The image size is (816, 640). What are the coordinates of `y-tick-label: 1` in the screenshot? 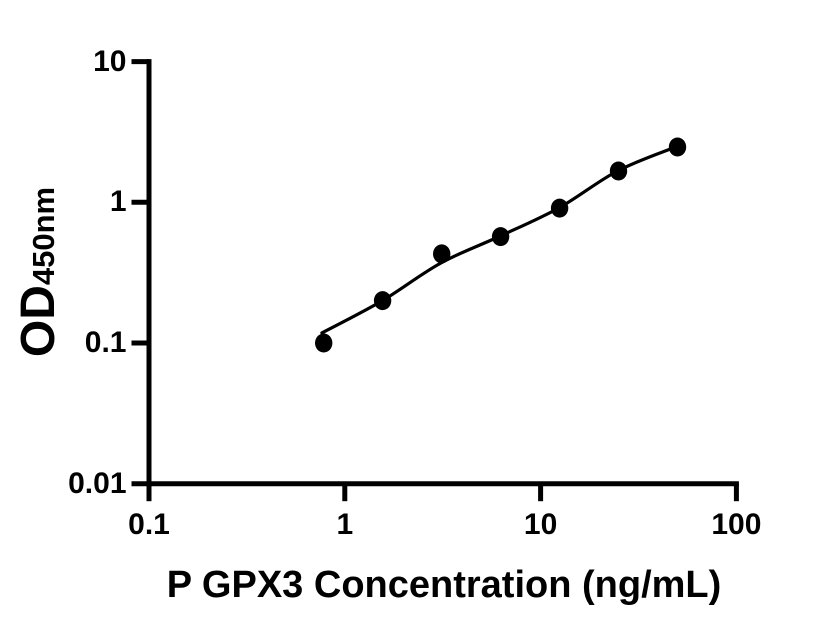 It's located at (118, 202).